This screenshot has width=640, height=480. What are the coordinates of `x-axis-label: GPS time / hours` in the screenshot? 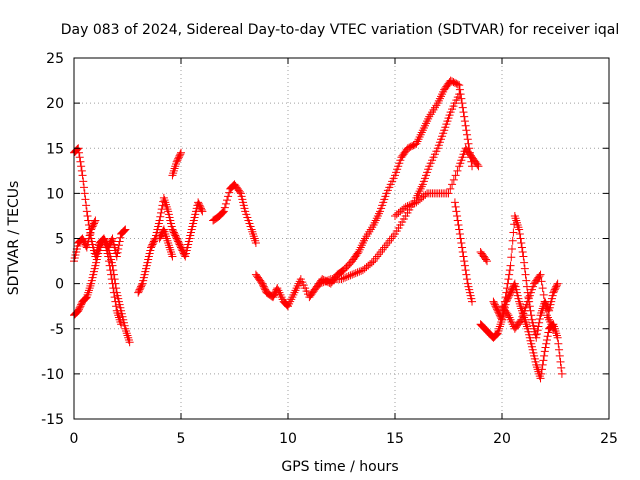 It's located at (339, 467).